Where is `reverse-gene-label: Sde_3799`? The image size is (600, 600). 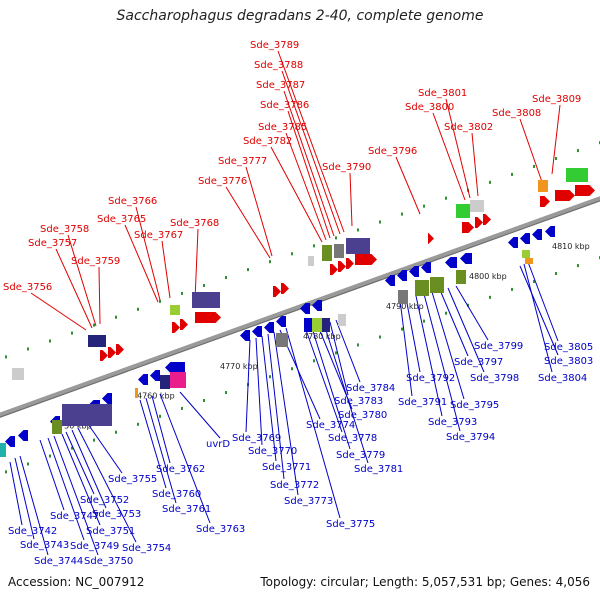
reverse-gene-label: Sde_3799 is located at coordinates (498, 346).